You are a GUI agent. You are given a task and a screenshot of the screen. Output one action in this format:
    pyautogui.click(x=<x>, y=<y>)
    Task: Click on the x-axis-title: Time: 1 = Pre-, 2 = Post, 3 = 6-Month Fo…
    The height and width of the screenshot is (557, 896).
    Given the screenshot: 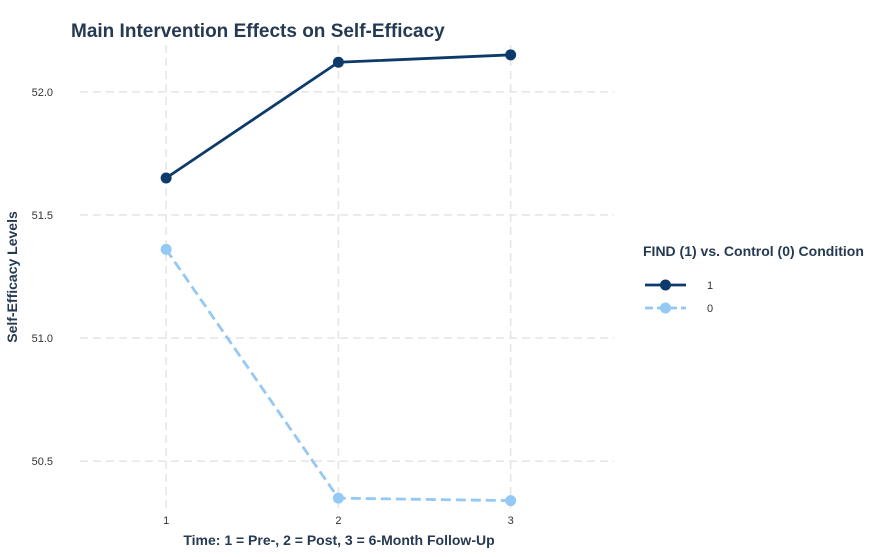 What is the action you would take?
    pyautogui.click(x=338, y=540)
    